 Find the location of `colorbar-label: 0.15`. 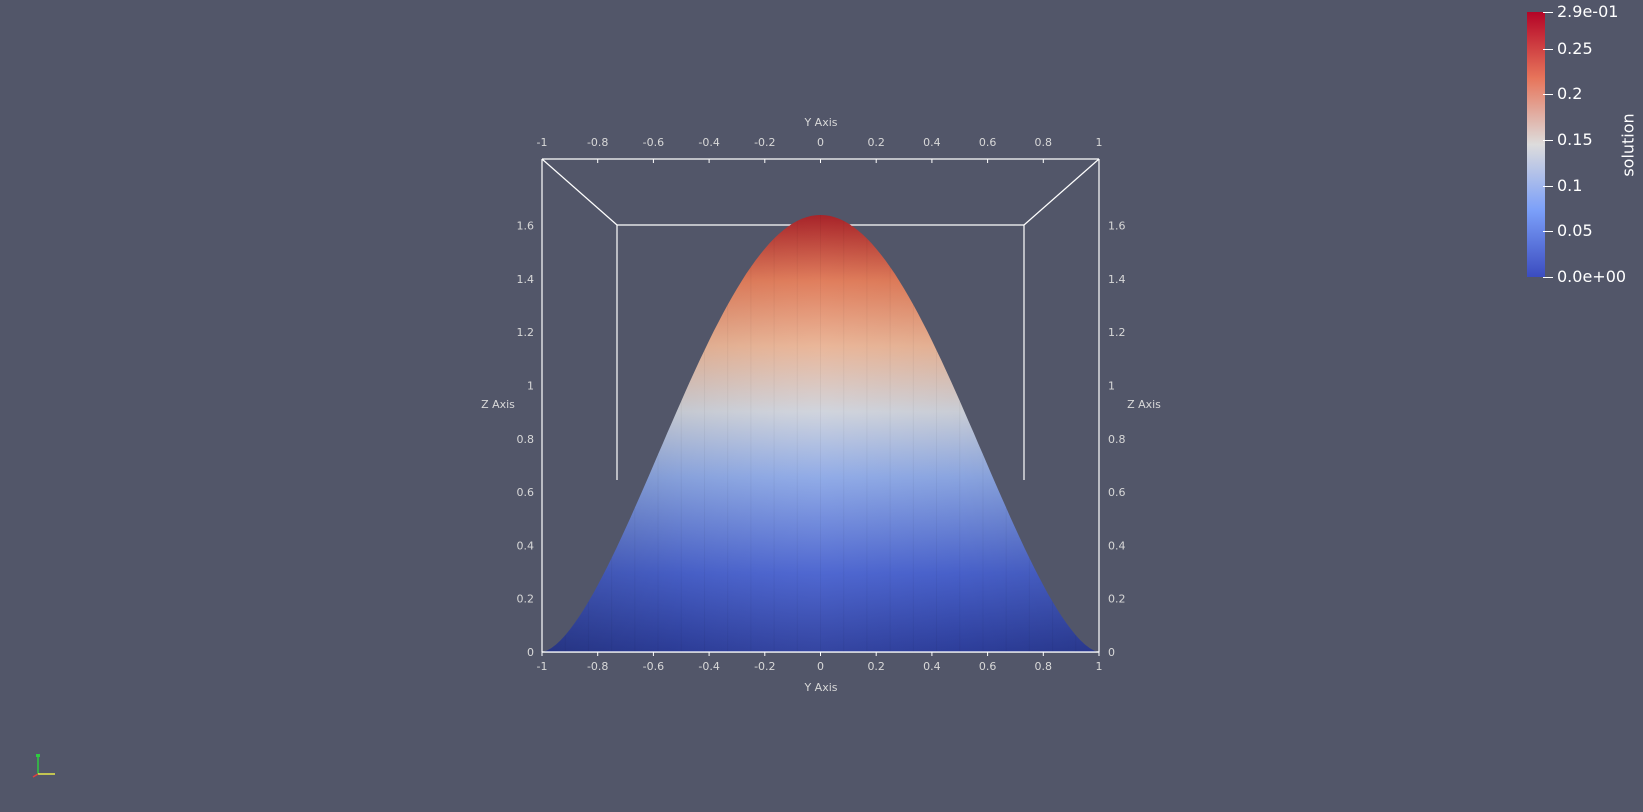

colorbar-label: 0.15 is located at coordinates (1575, 139).